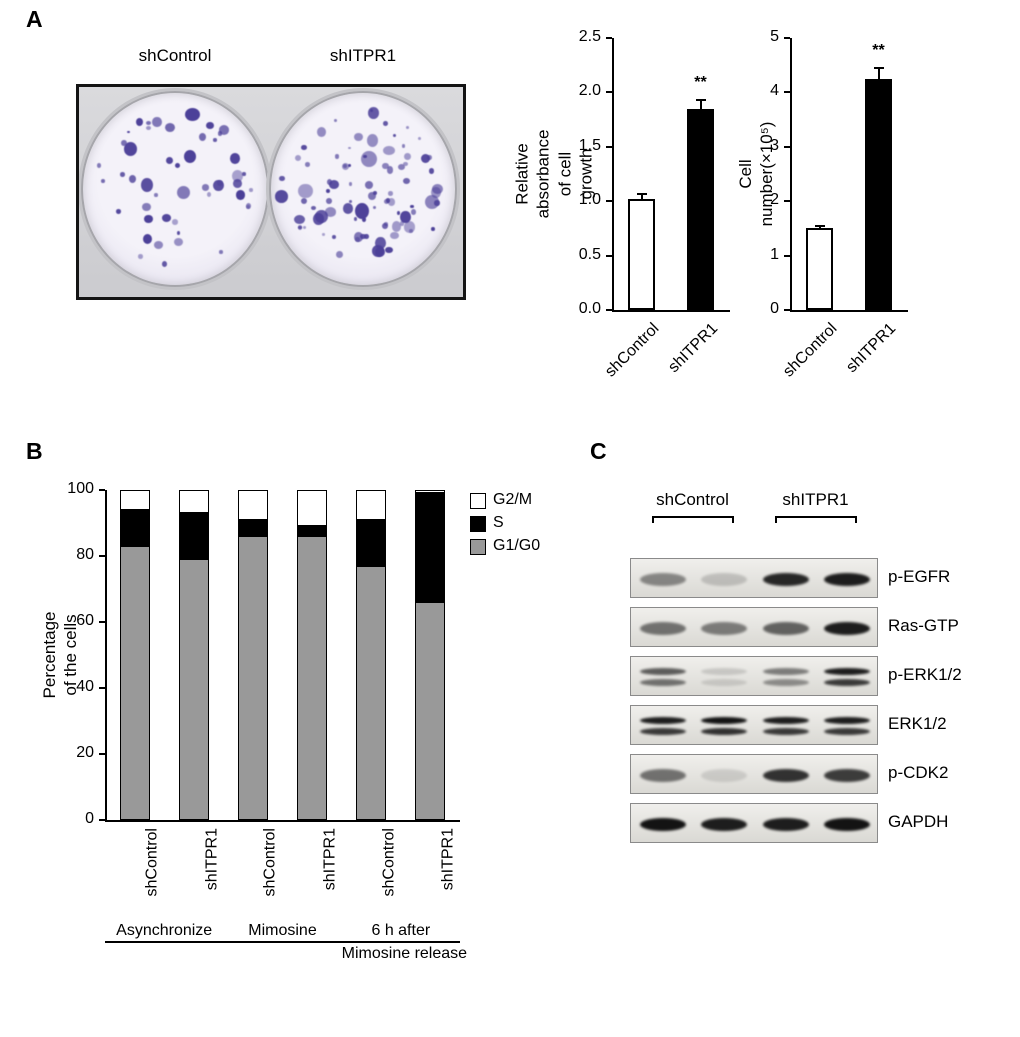 This screenshot has width=1020, height=1037. I want to click on error-bar-cap, so click(641, 193).